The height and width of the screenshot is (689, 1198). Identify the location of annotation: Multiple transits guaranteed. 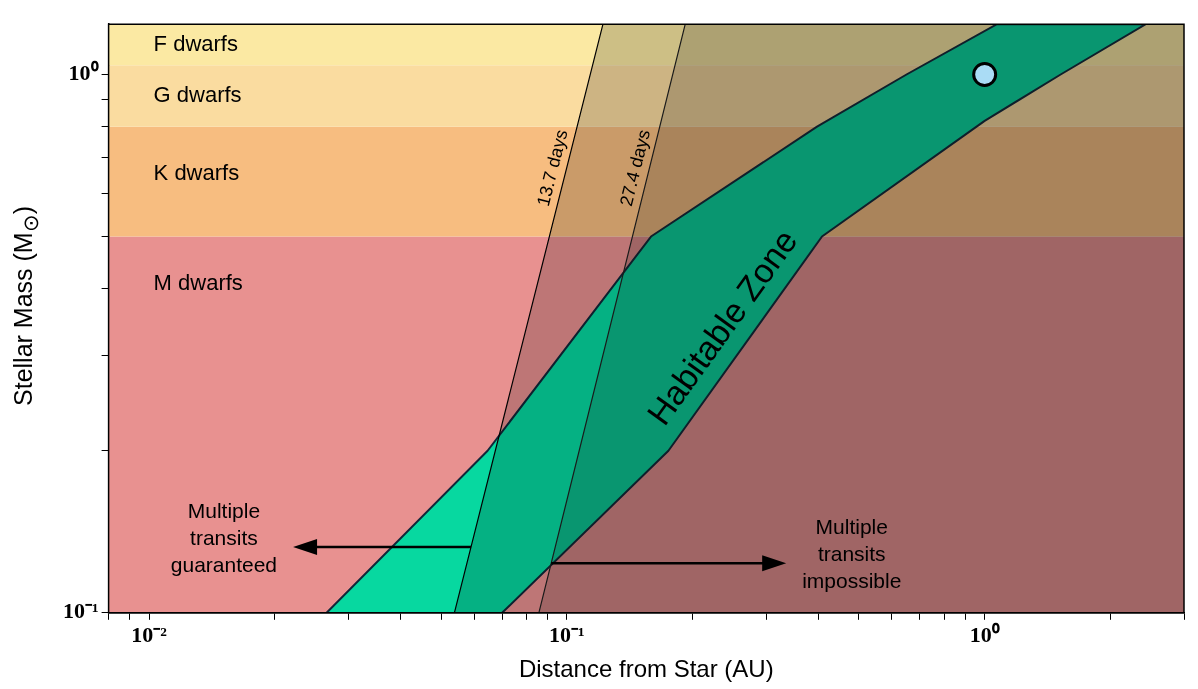
(224, 537).